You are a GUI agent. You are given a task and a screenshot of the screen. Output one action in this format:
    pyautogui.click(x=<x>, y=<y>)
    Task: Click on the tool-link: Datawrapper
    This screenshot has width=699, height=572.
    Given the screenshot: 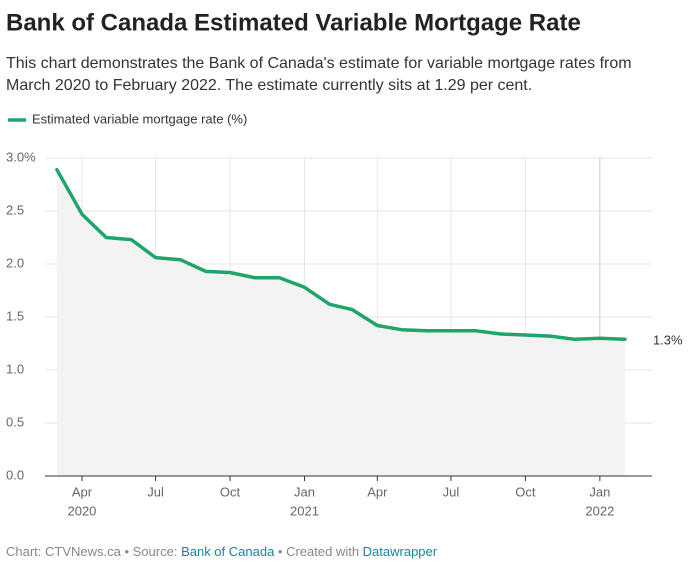 What is the action you would take?
    pyautogui.click(x=400, y=551)
    